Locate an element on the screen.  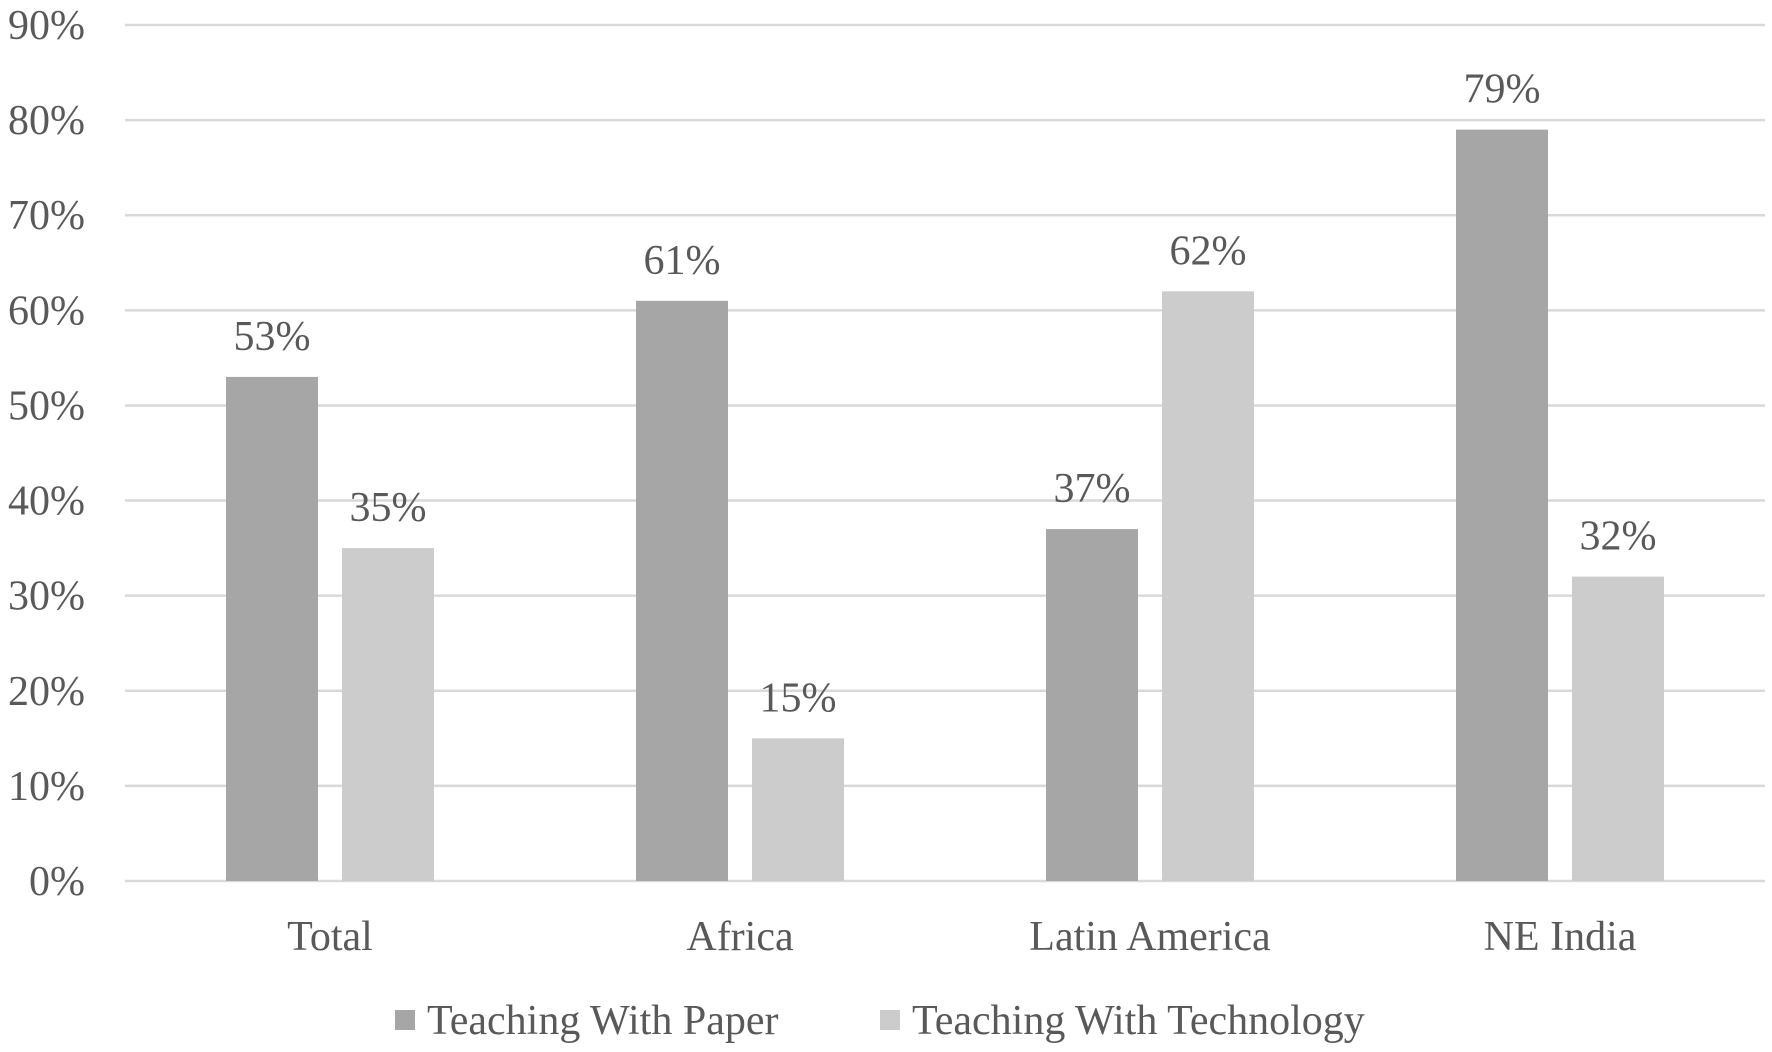
bar-paper-total is located at coordinates (272, 628).